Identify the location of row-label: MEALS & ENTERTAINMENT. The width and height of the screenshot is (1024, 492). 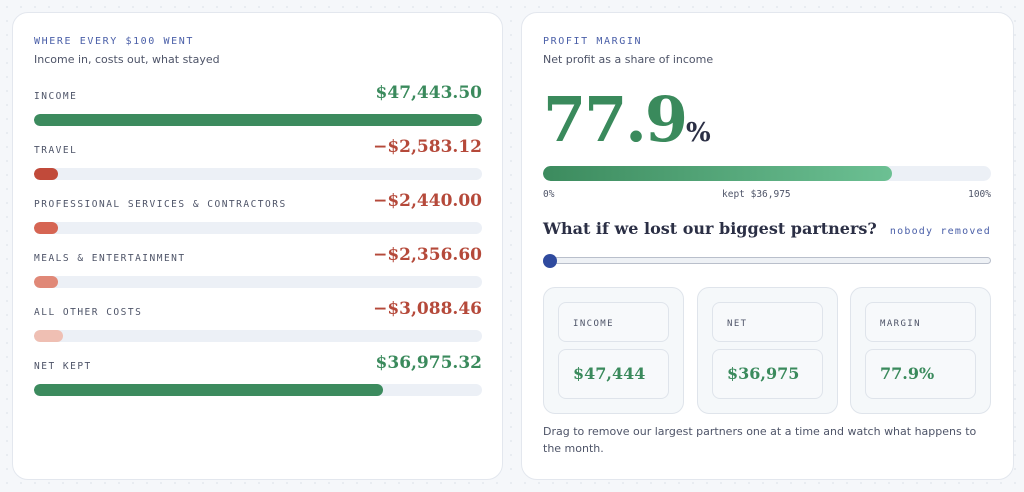
(110, 258).